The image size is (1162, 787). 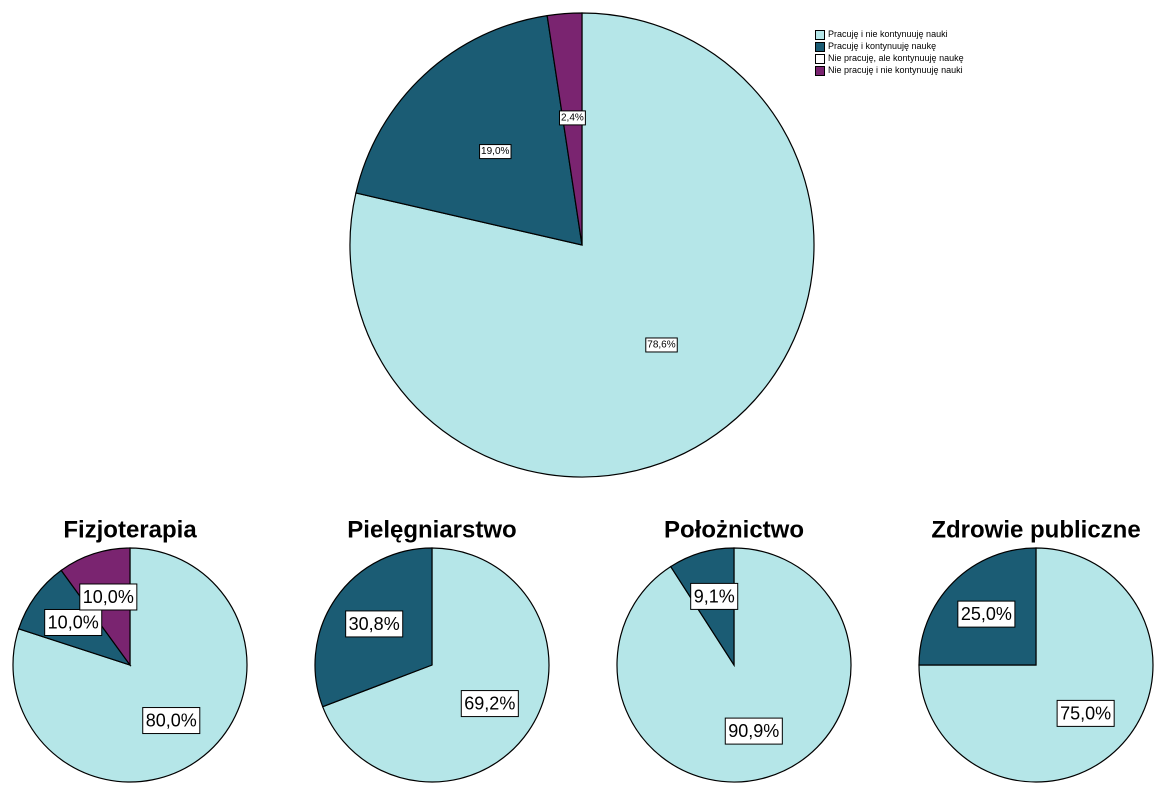 I want to click on legend-item: Pracuję i kontynuuję naukę, so click(x=890, y=47).